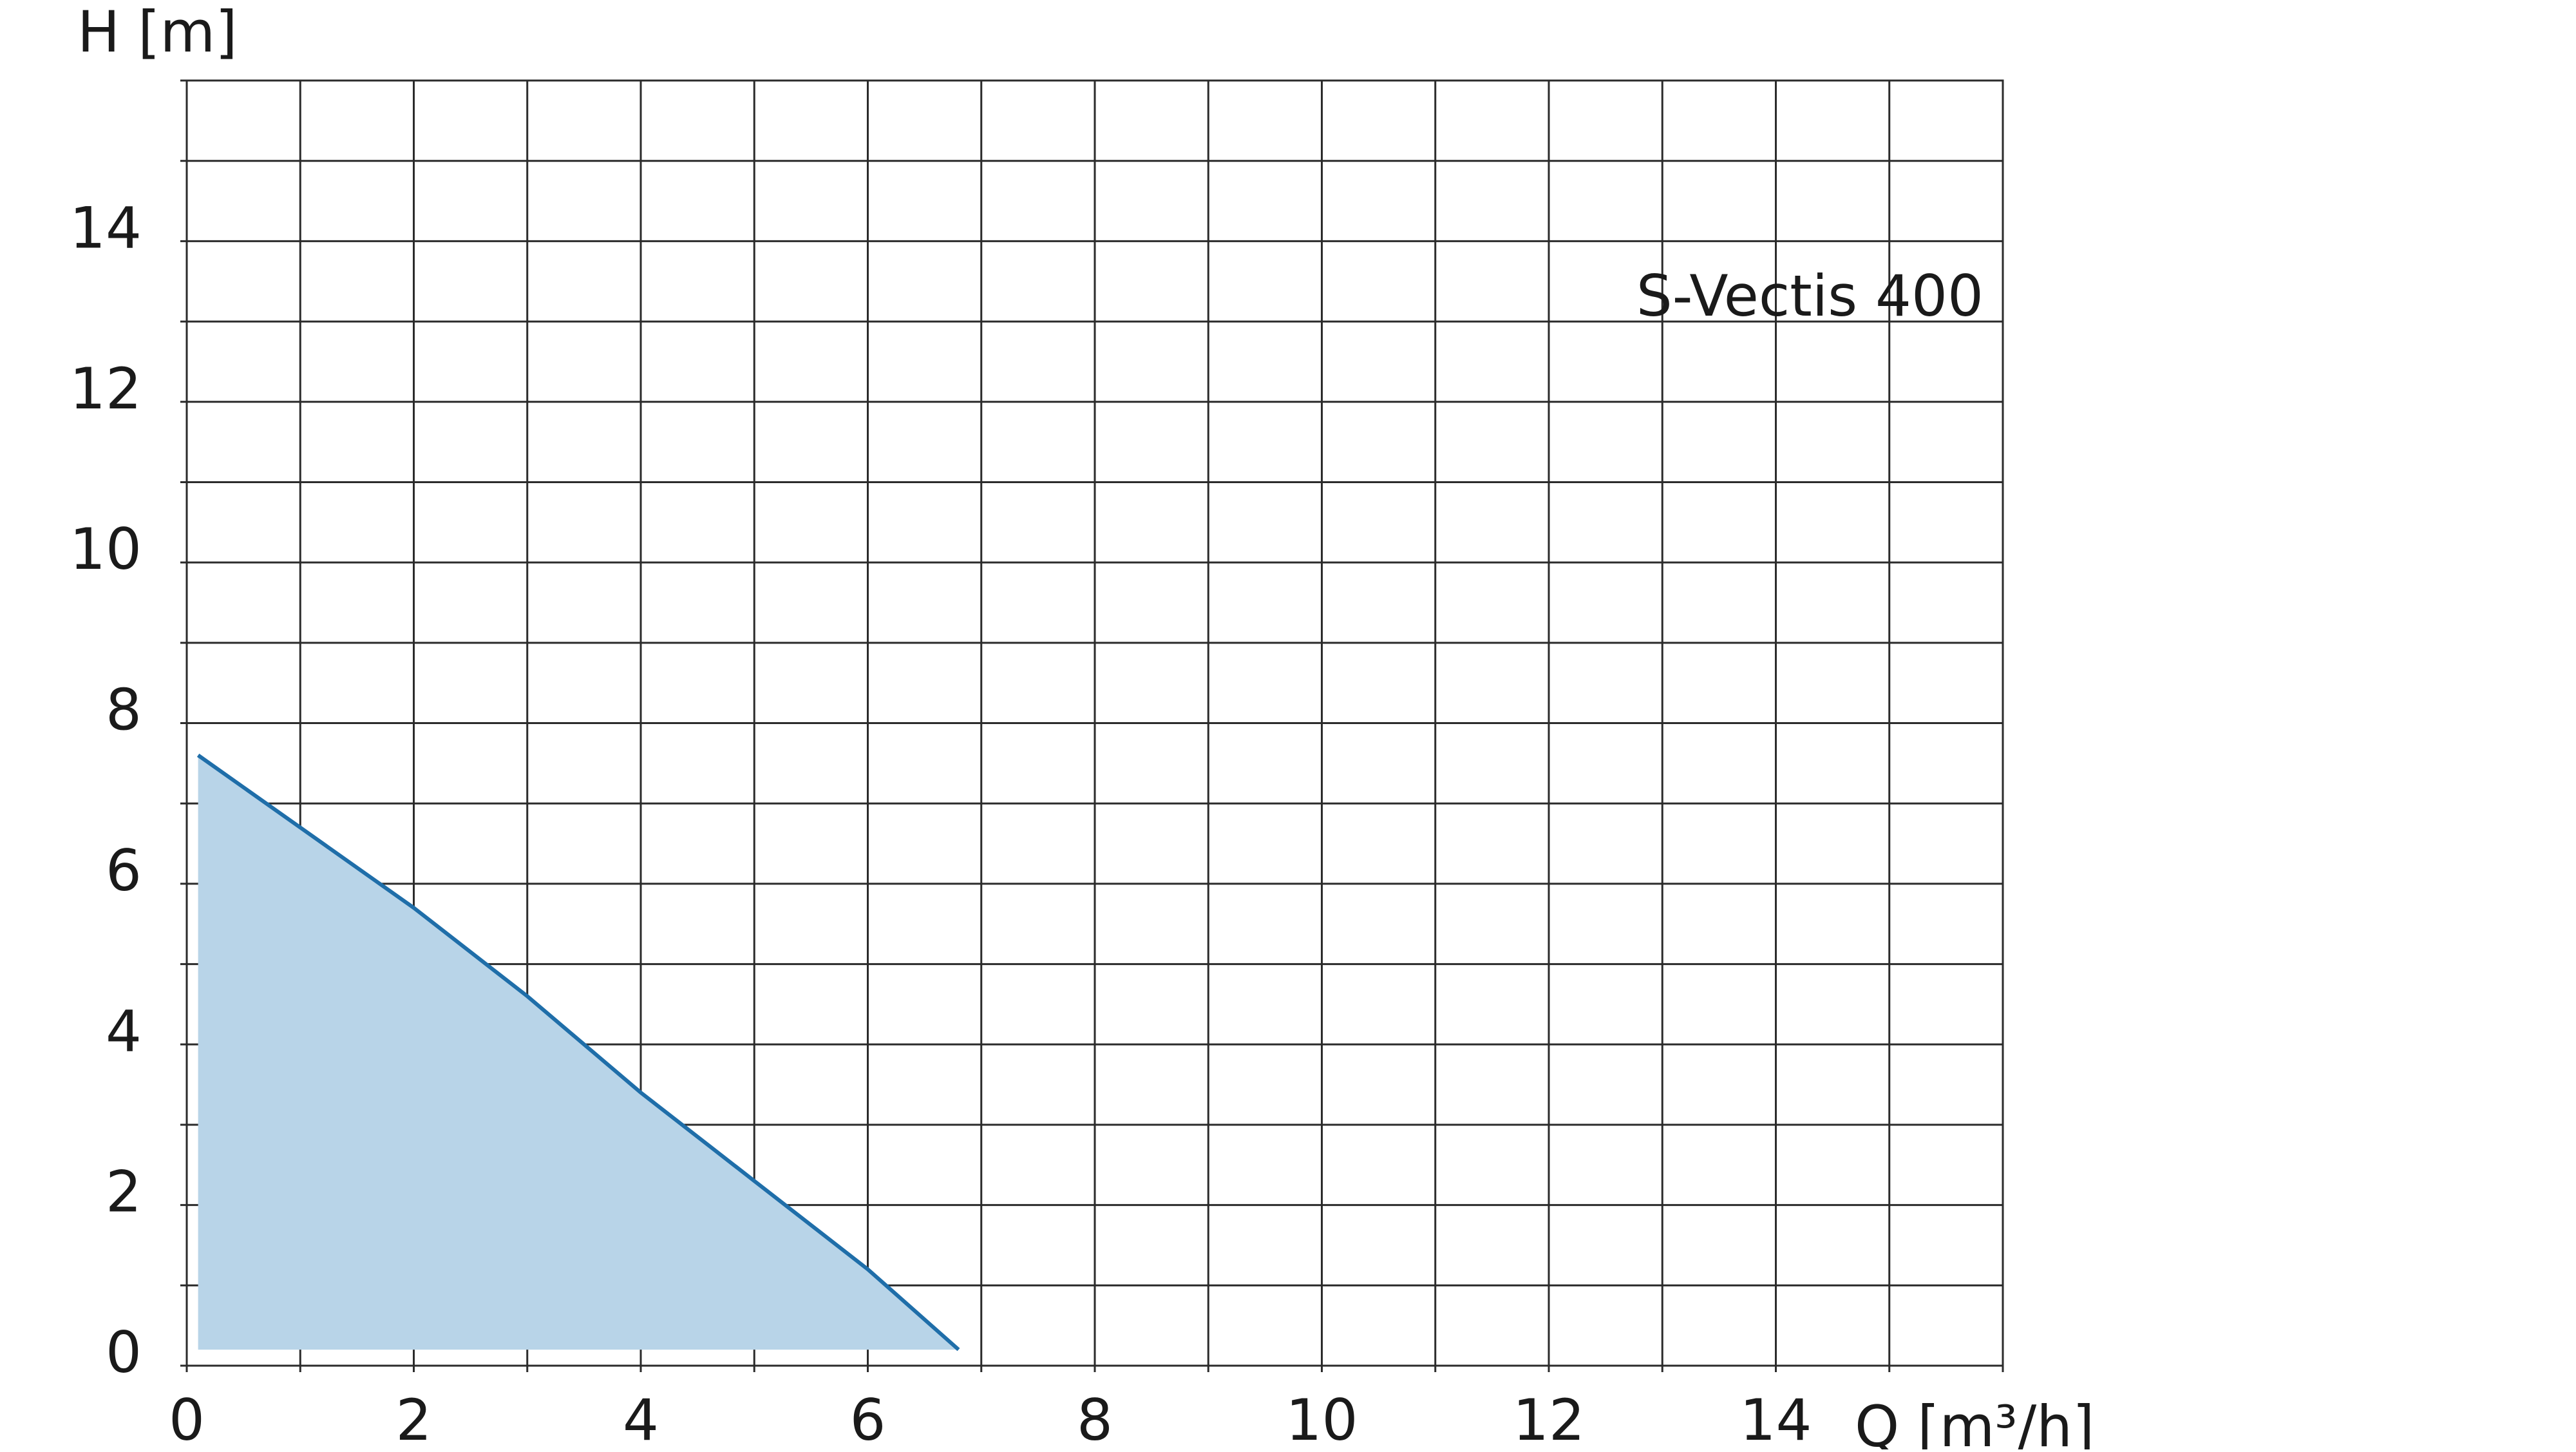 The width and height of the screenshot is (2576, 1452). Describe the element at coordinates (187, 1418) in the screenshot. I see `x-tick-label: 0` at that location.